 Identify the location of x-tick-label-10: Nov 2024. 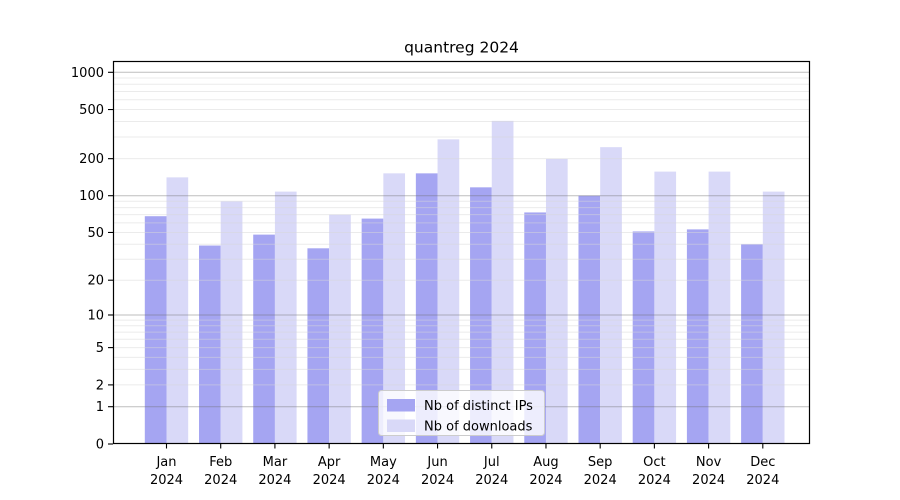
(708, 471).